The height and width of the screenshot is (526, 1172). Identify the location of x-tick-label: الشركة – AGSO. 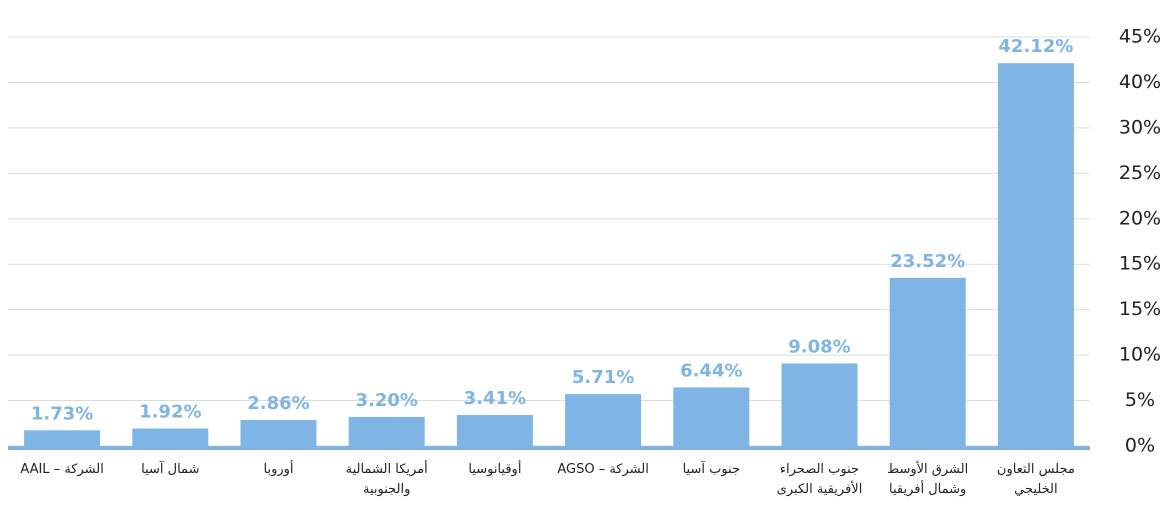
(603, 469).